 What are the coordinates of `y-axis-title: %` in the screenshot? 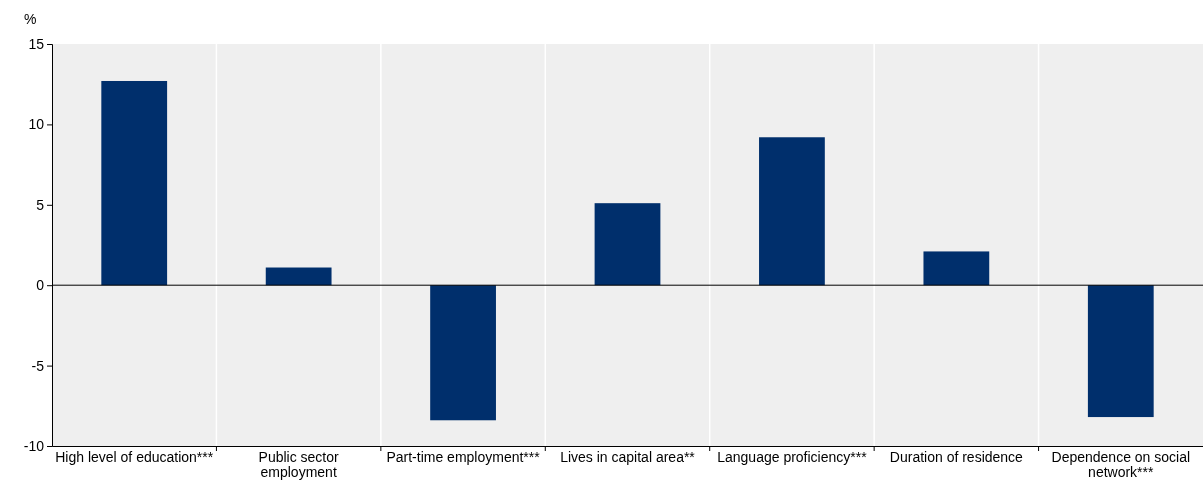 It's located at (30, 19).